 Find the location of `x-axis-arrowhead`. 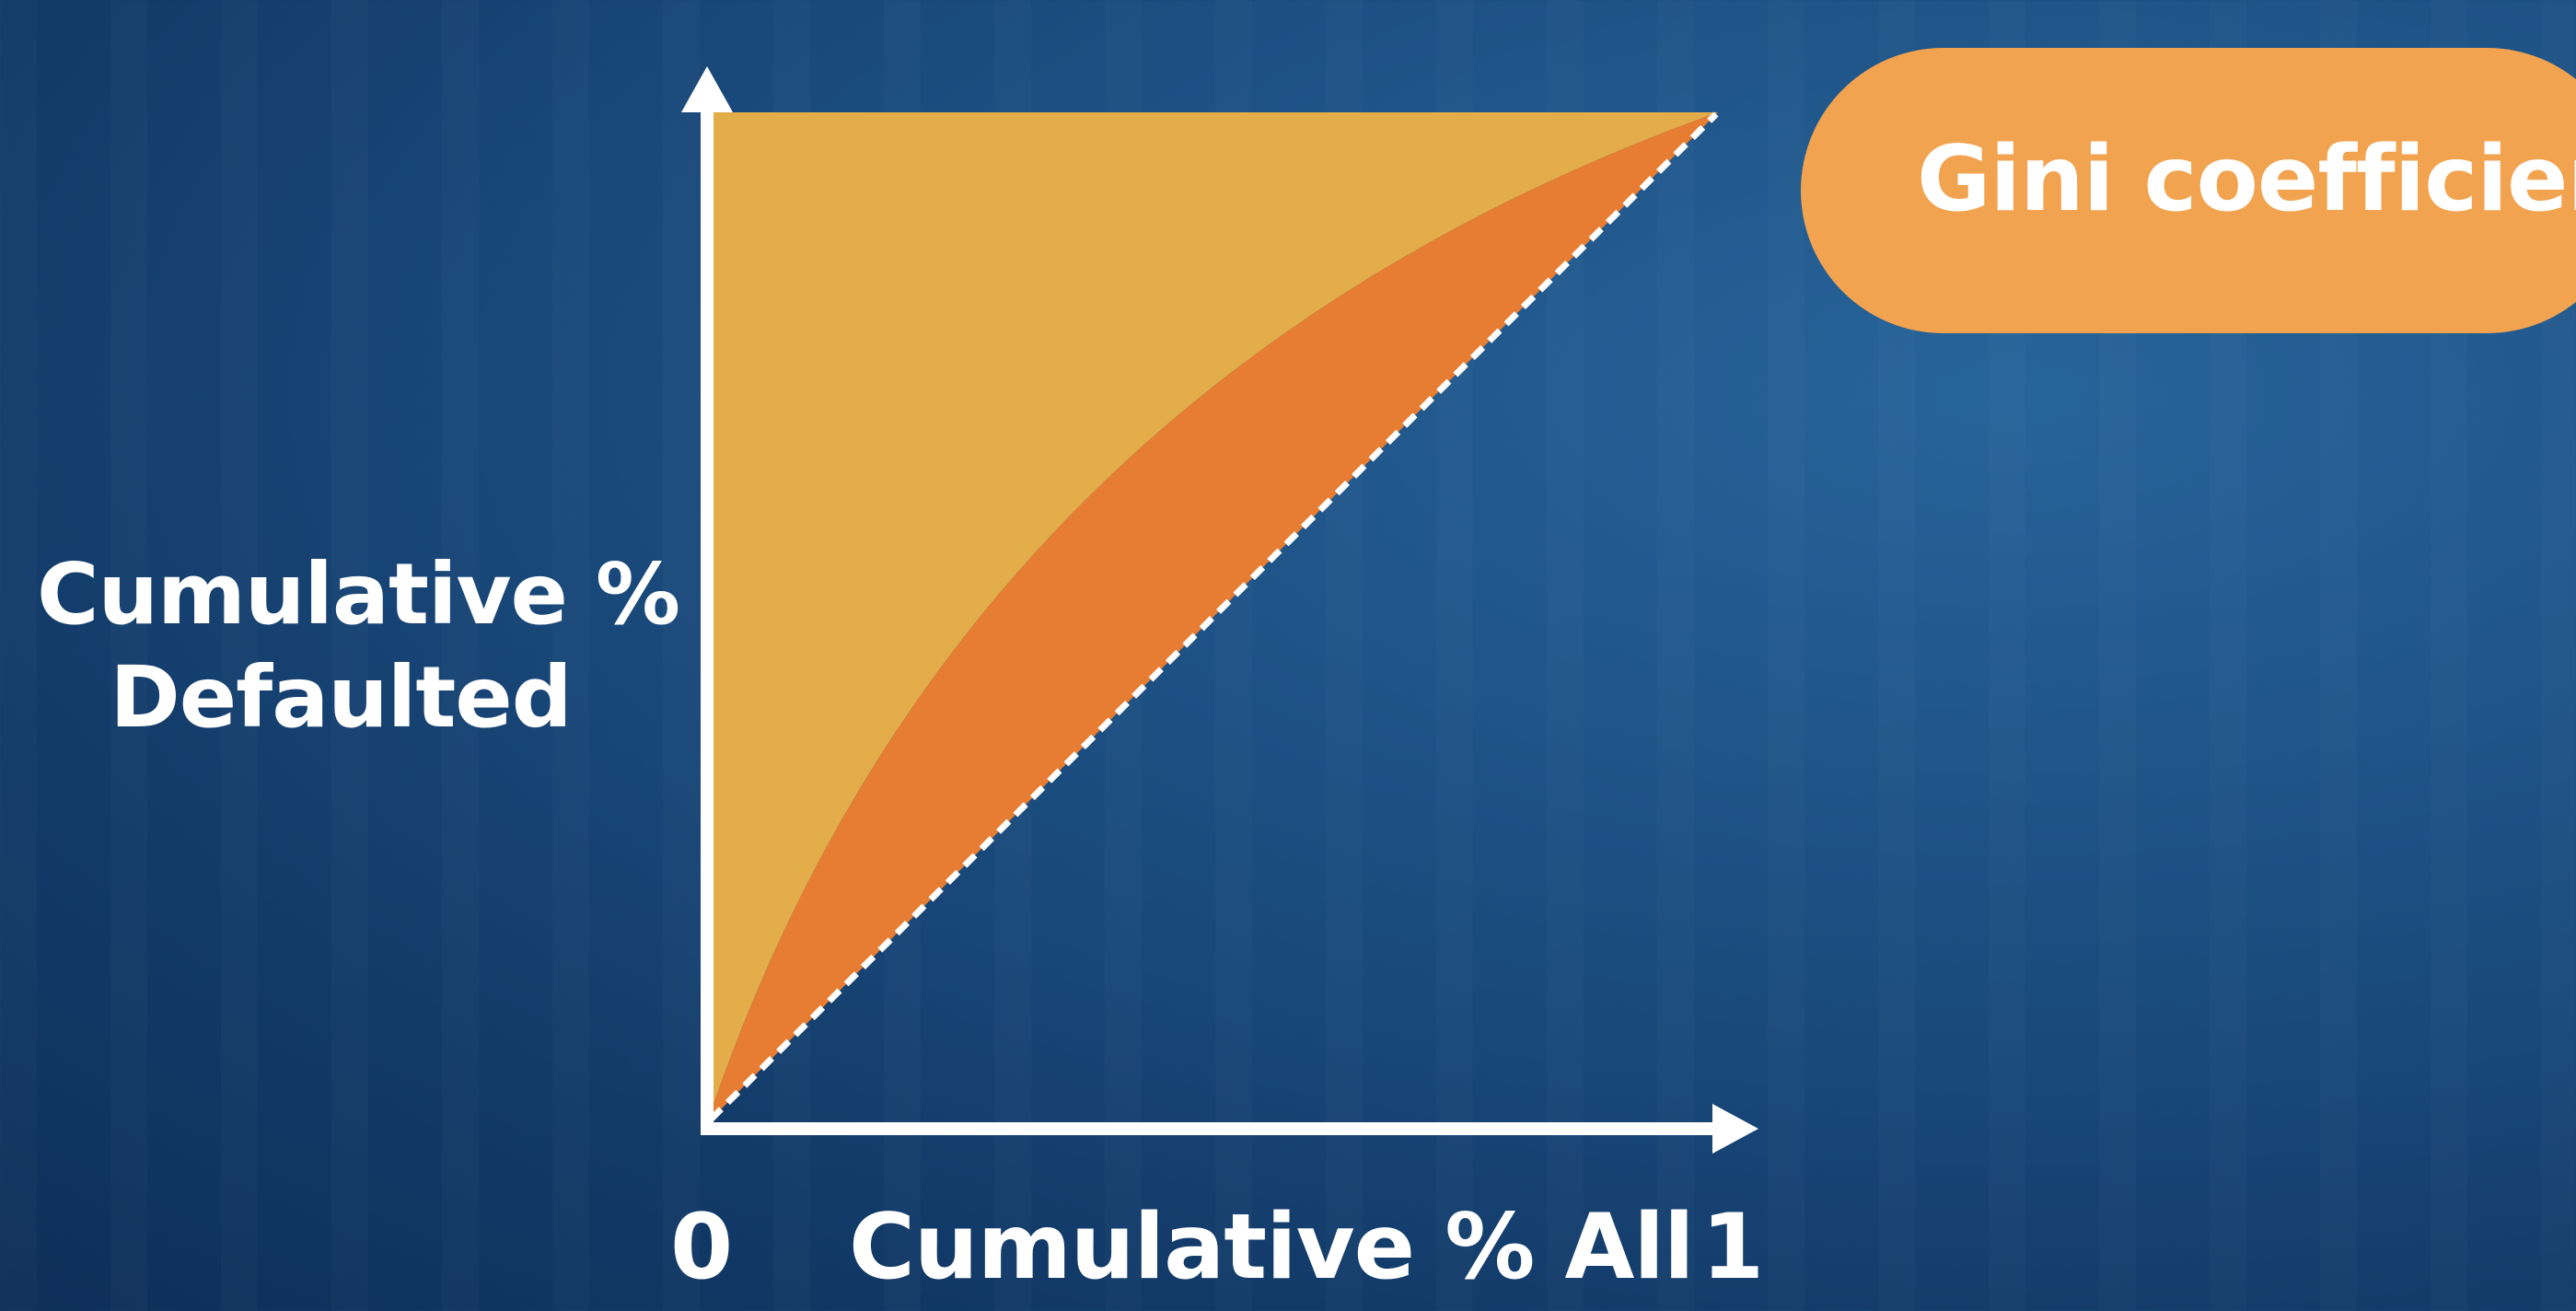

x-axis-arrowhead is located at coordinates (1735, 1129).